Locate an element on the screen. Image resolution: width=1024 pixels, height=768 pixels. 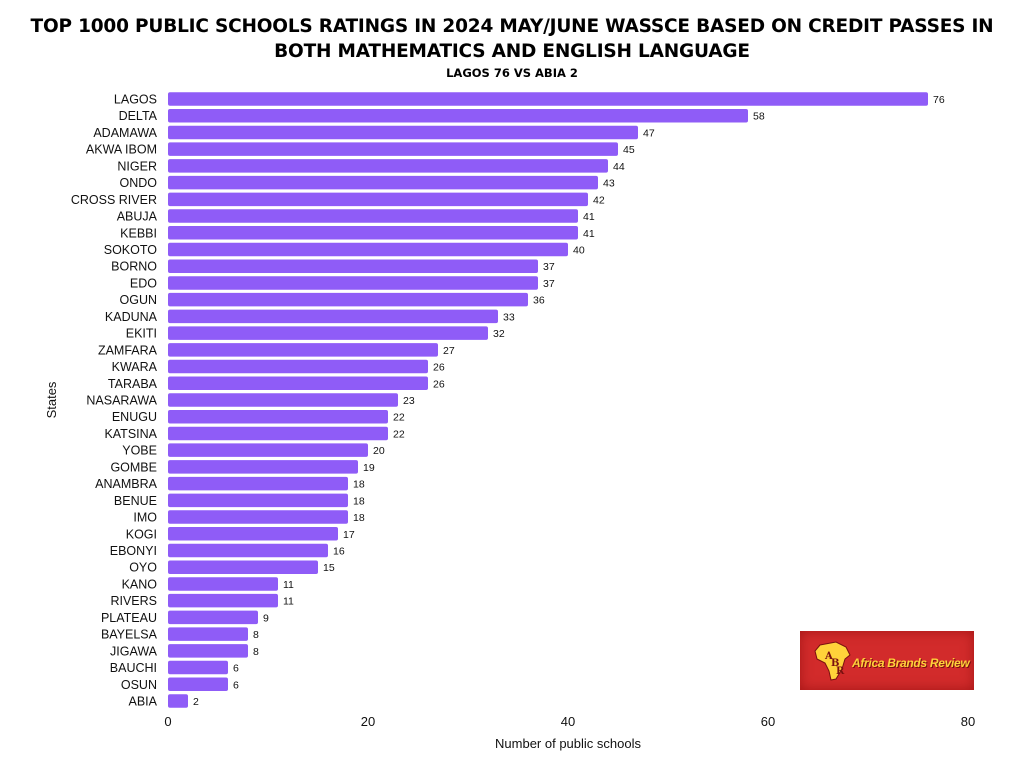
data-label: 20 is located at coordinates (379, 451).